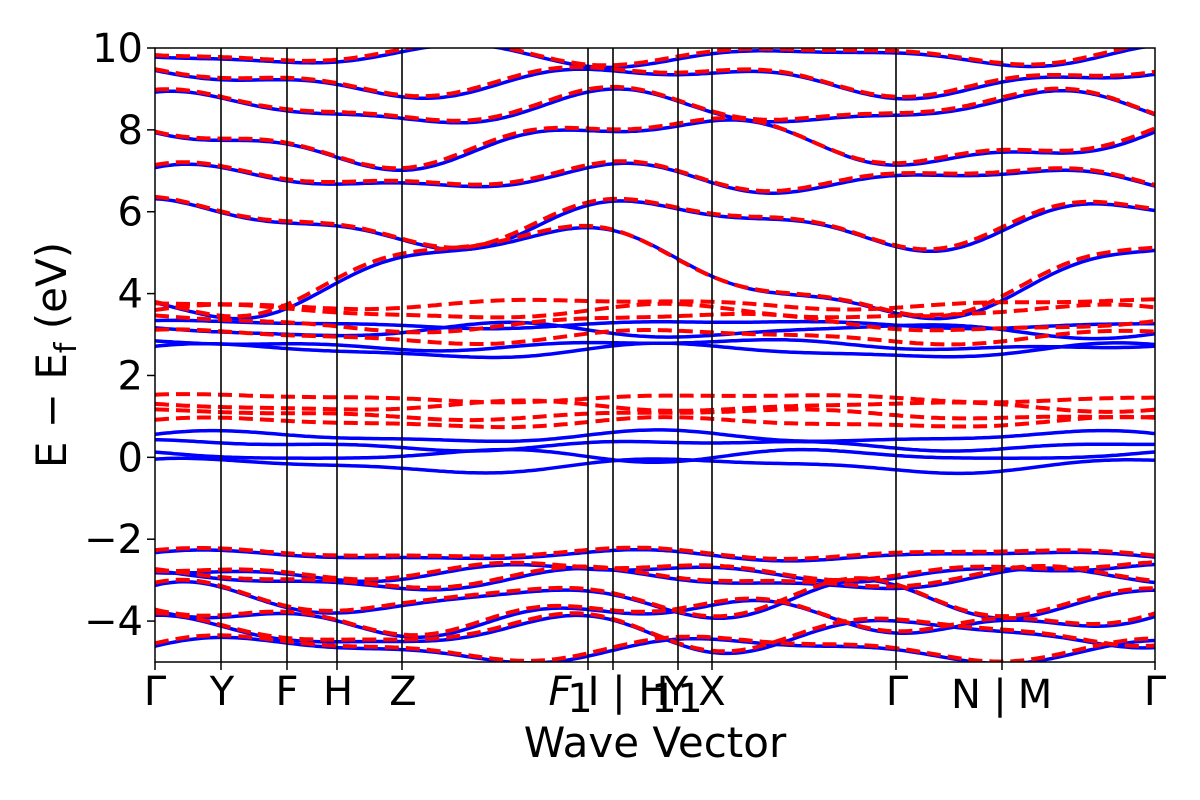 The width and height of the screenshot is (1200, 800). Describe the element at coordinates (966, 695) in the screenshot. I see `tick-label-n: N` at that location.